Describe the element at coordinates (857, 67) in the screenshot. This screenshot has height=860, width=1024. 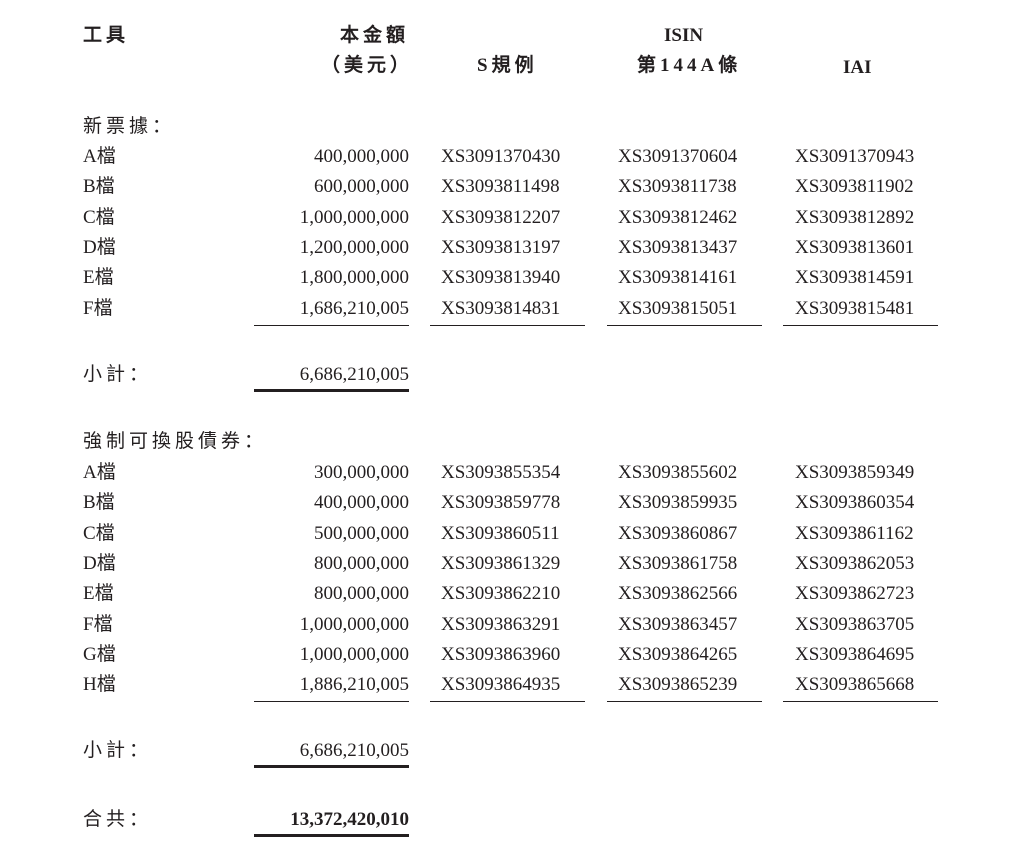
I see `header-iai: IAI` at that location.